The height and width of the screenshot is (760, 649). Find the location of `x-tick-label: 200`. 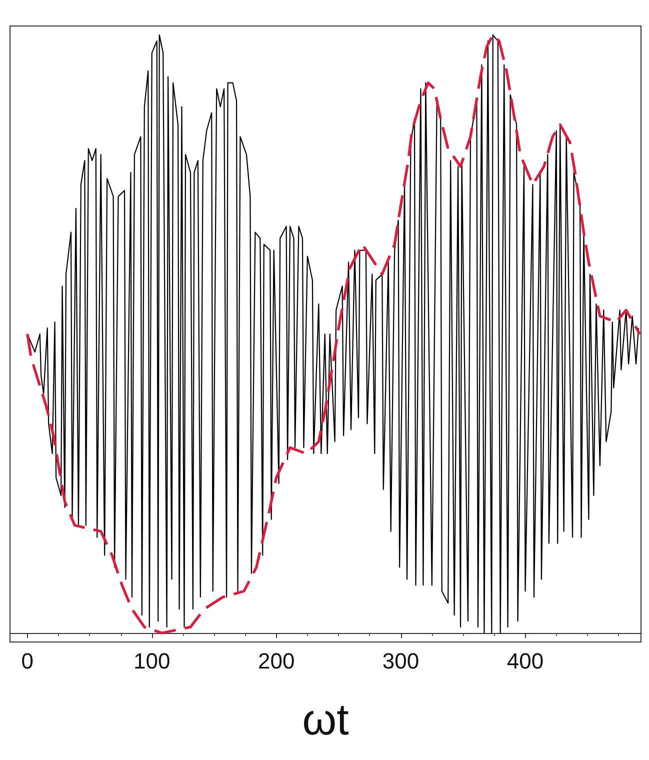

x-tick-label: 200 is located at coordinates (276, 661).